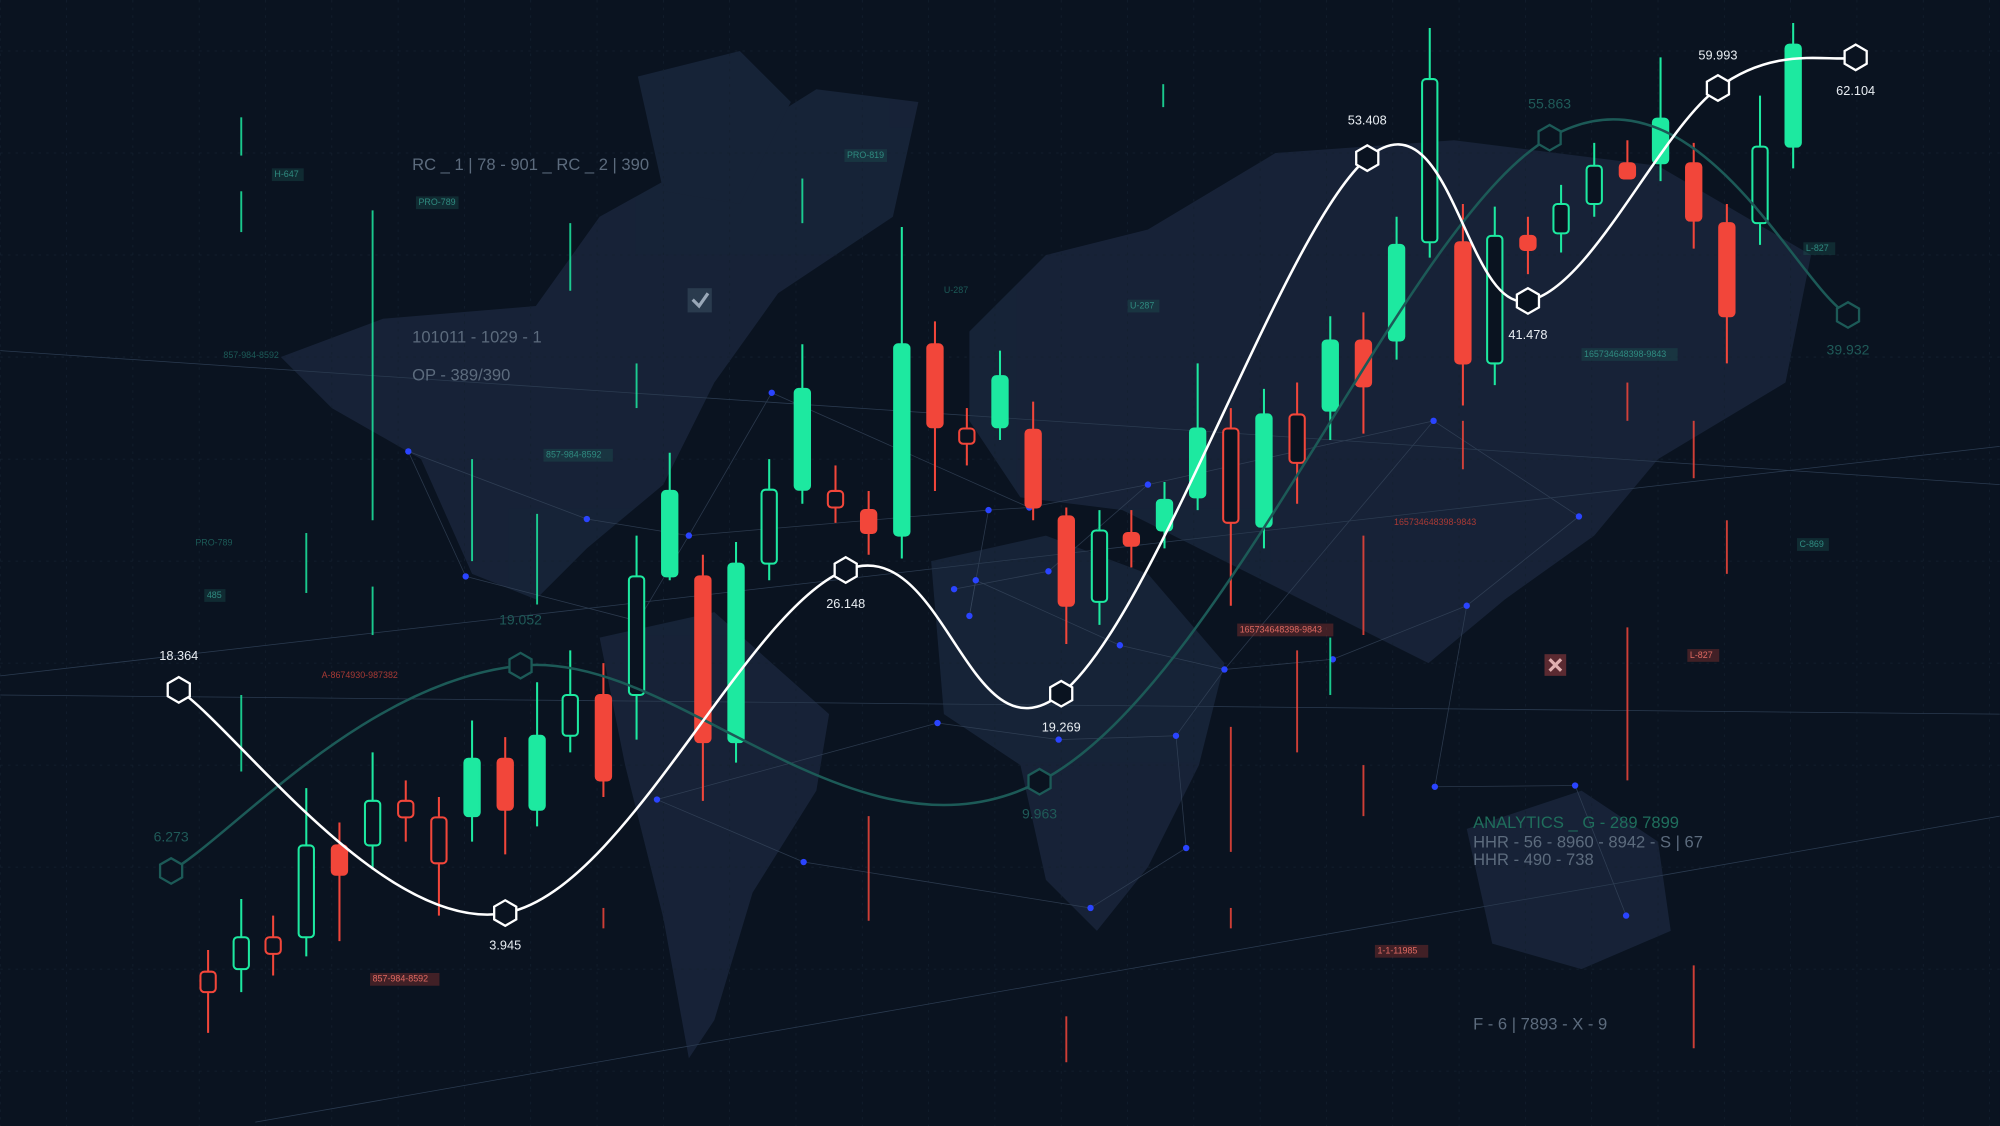  I want to click on tag-label: 165734648398-9843, so click(1435, 522).